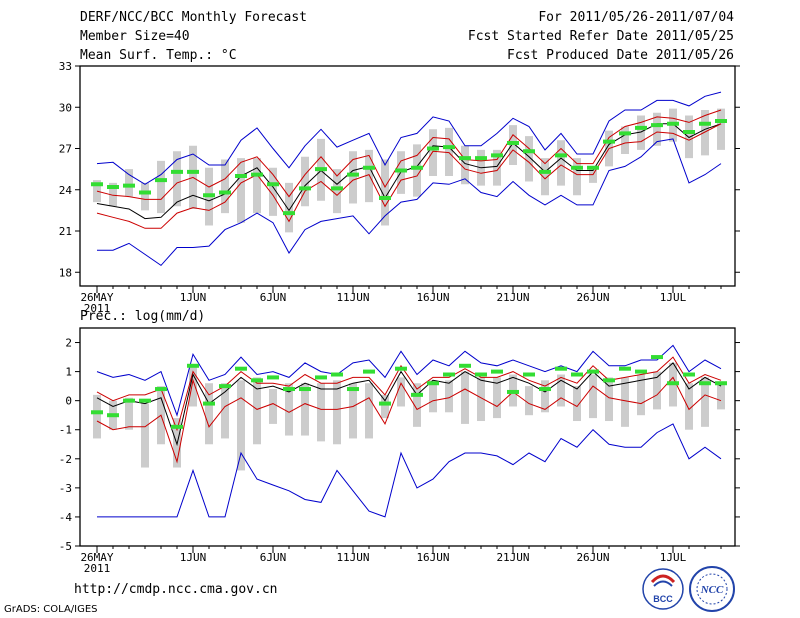 The image size is (800, 618). What do you see at coordinates (65, 546) in the screenshot?
I see `prec-y-tick-label: -5` at bounding box center [65, 546].